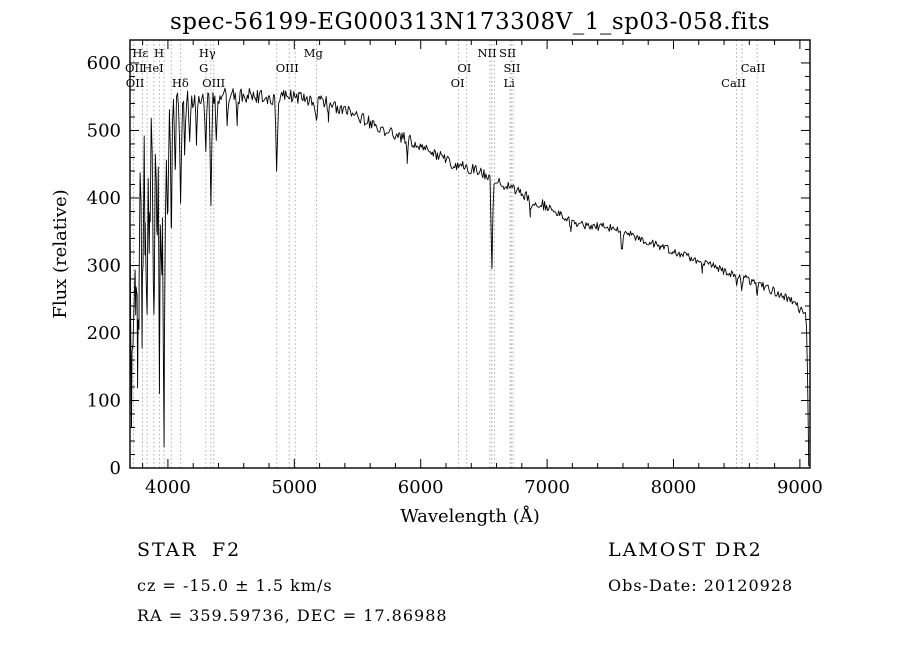 Image resolution: width=900 pixels, height=650 pixels. What do you see at coordinates (470, 516) in the screenshot?
I see `x-axis-label: Wavelength (Å)` at bounding box center [470, 516].